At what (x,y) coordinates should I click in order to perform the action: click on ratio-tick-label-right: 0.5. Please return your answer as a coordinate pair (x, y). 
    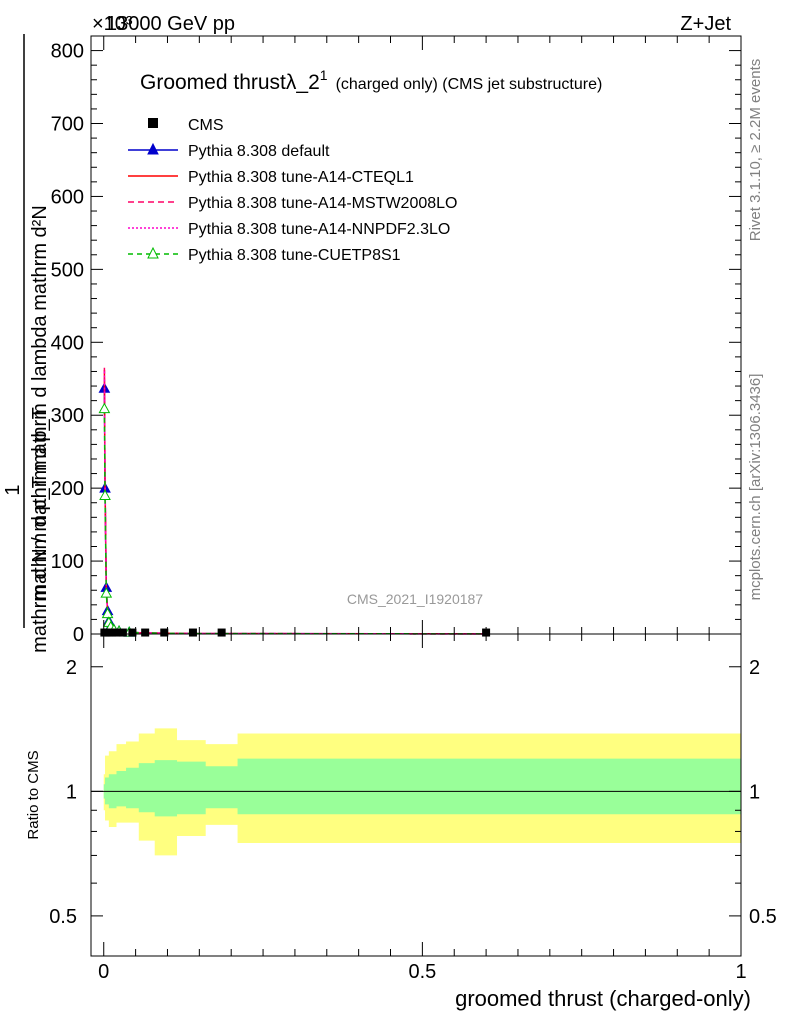
    Looking at the image, I should click on (763, 917).